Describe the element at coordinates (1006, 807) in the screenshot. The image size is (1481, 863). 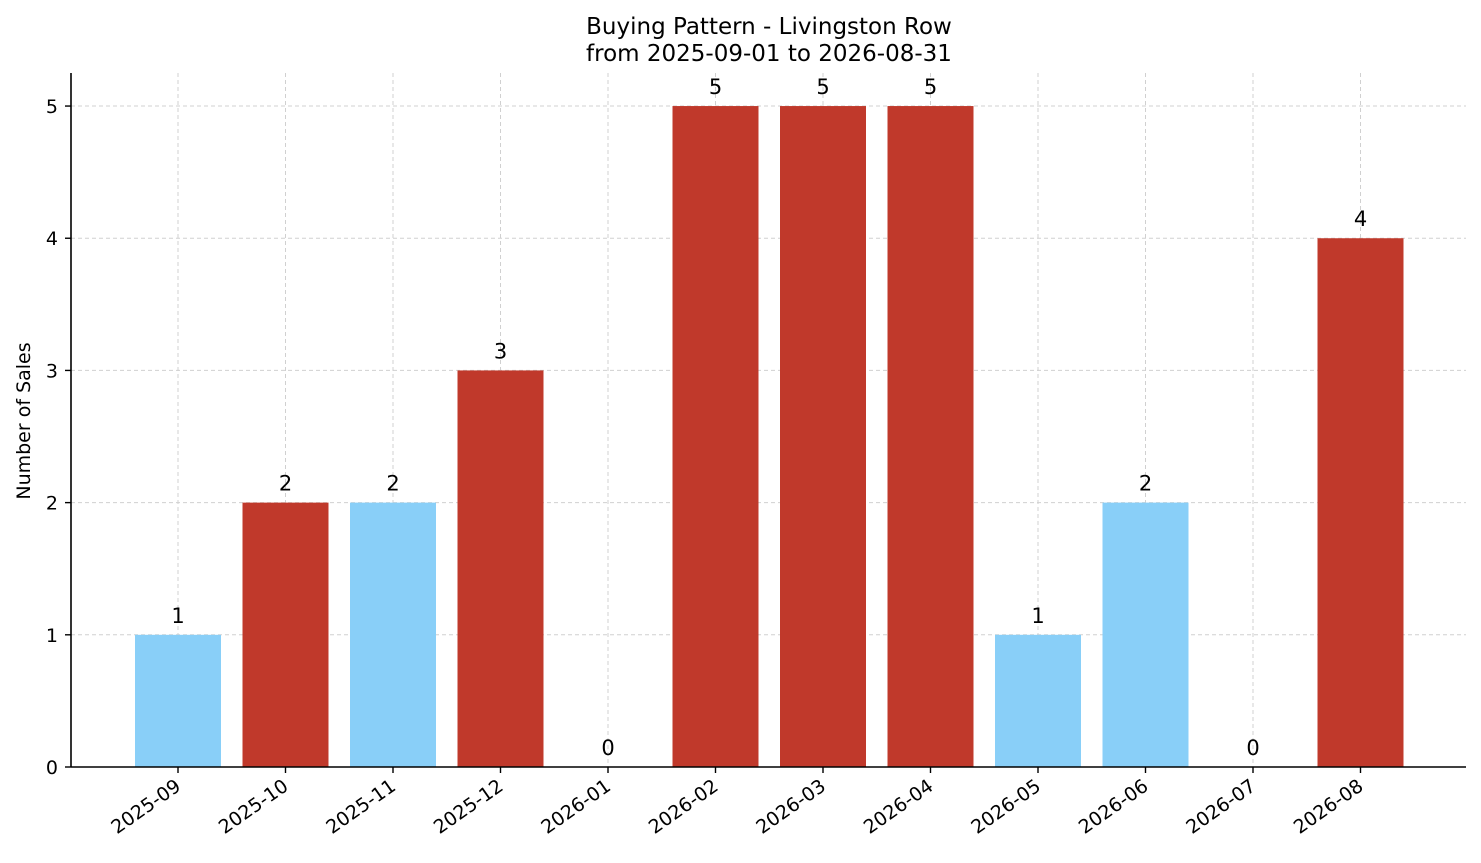
I see `x-tick-label: 2026-05` at that location.